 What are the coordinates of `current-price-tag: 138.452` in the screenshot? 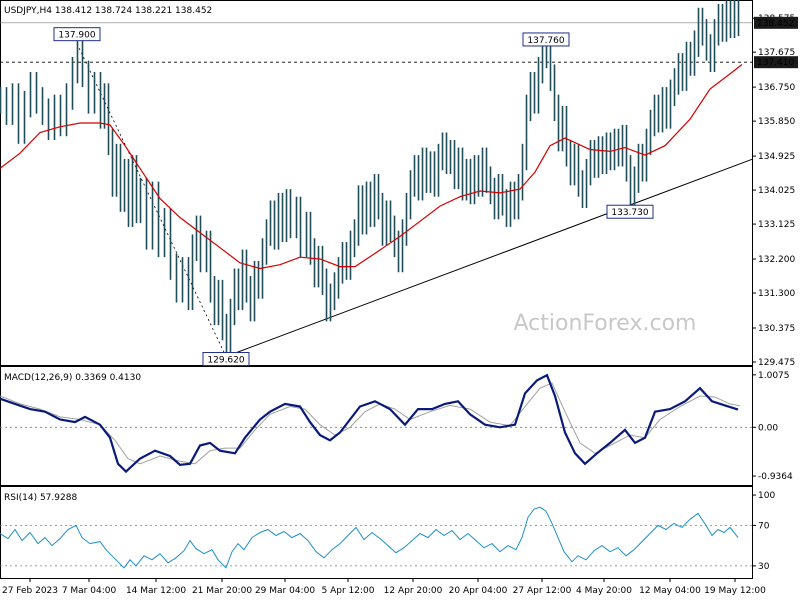 It's located at (775, 24).